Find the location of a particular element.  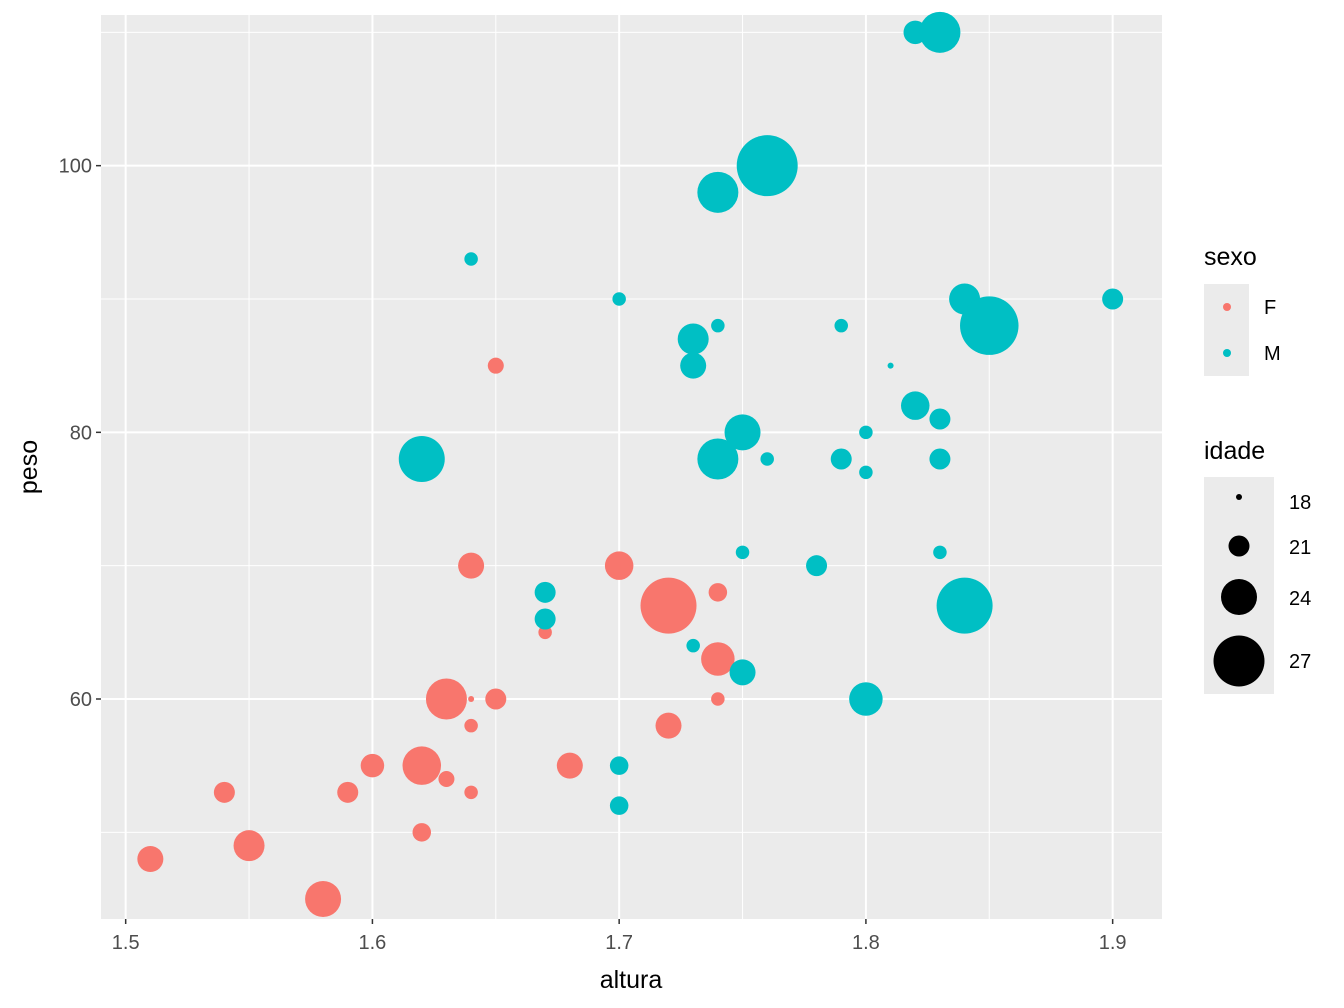

legend-idade: idade 18 21 24 27 is located at coordinates (1257, 565).